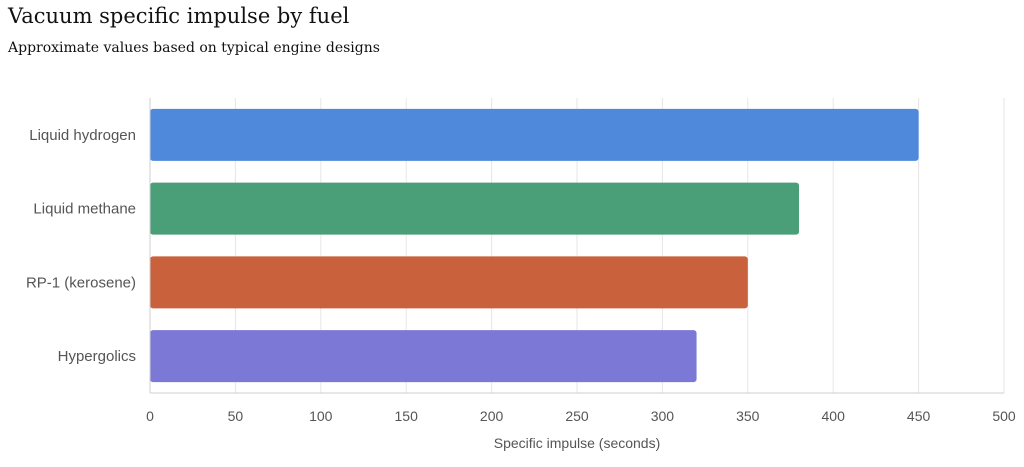  I want to click on bar-hypergolics, so click(423, 356).